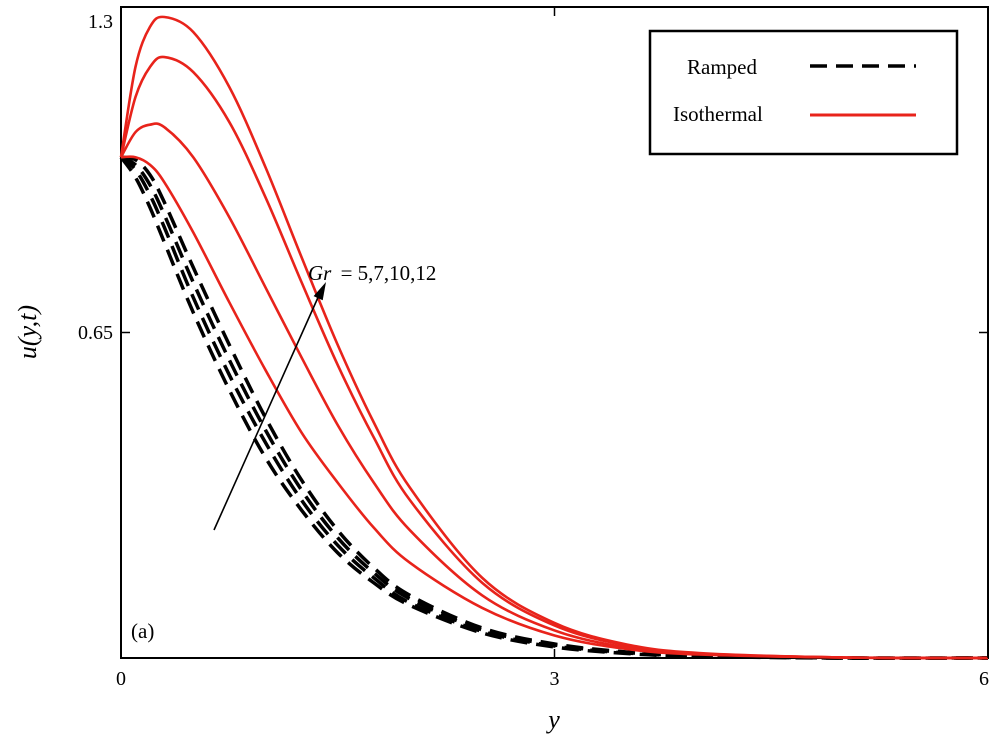 Image resolution: width=996 pixels, height=738 pixels. Describe the element at coordinates (95, 333) in the screenshot. I see `y-tick-label-0.65: 0.65` at that location.